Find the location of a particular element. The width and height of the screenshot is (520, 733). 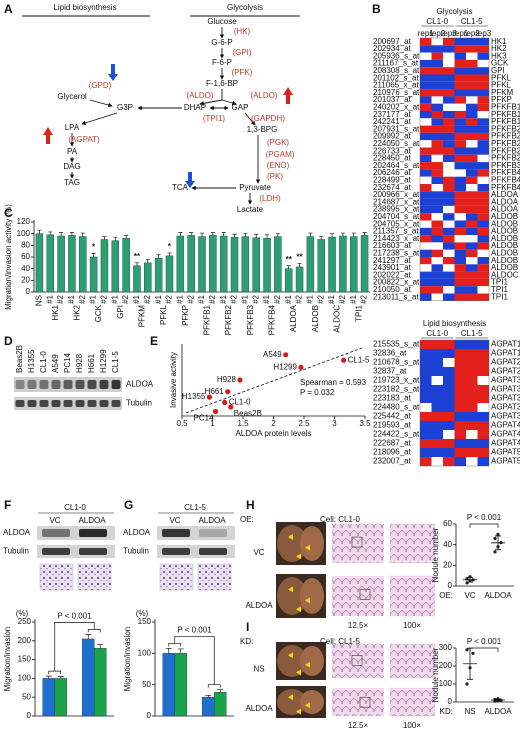

group-label: PFKFB3 is located at coordinates (250, 319).